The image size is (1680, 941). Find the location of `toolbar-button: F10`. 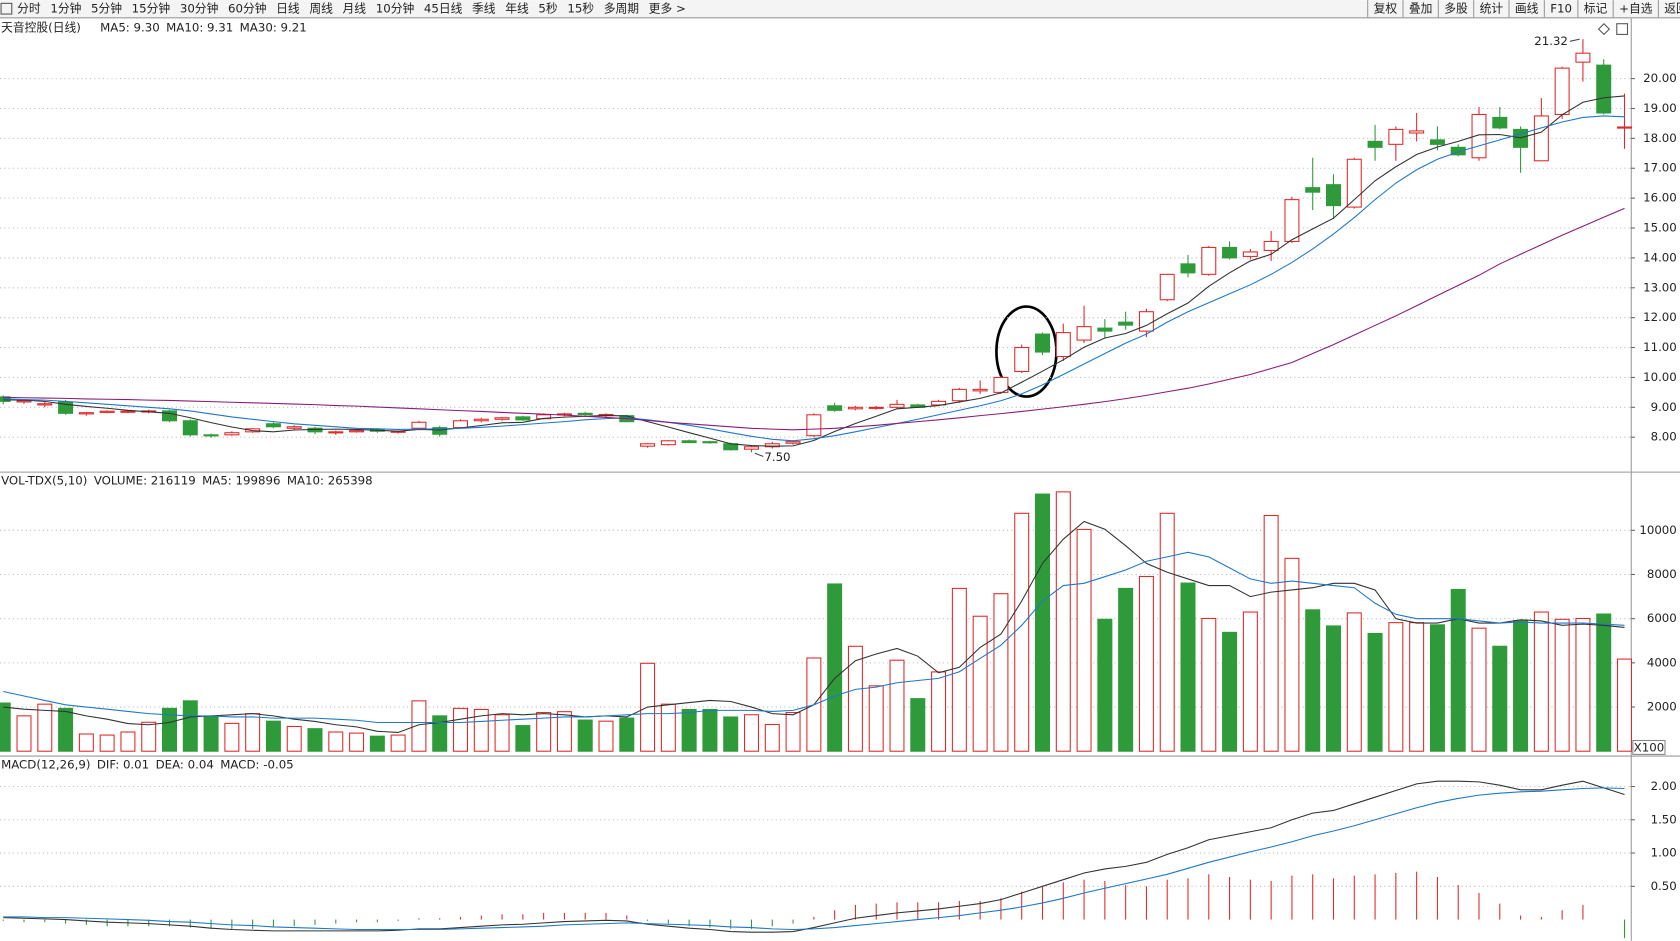

toolbar-button: F10 is located at coordinates (1561, 9).